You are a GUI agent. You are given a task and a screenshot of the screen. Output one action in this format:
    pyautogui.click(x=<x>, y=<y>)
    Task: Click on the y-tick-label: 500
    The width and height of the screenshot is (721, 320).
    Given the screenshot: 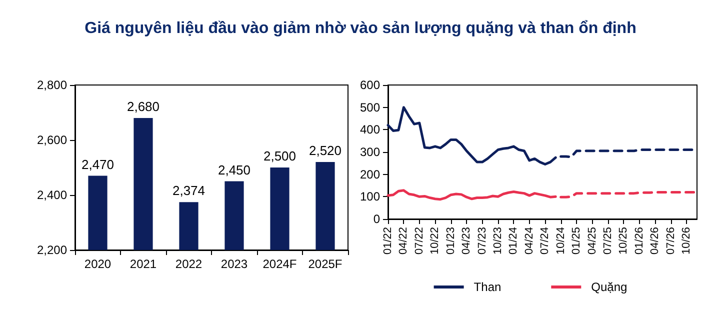 What is the action you would take?
    pyautogui.click(x=370, y=107)
    